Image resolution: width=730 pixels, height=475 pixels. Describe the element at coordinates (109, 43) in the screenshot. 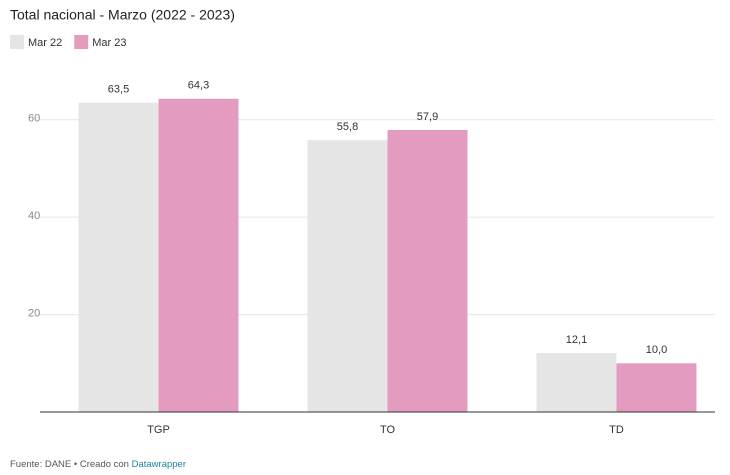

I see `legend-label: Mar 23` at that location.